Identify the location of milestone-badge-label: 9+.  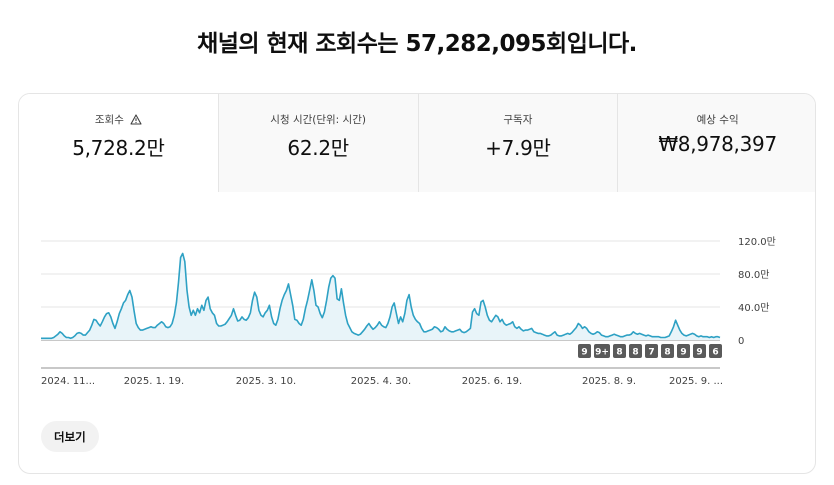
(602, 353).